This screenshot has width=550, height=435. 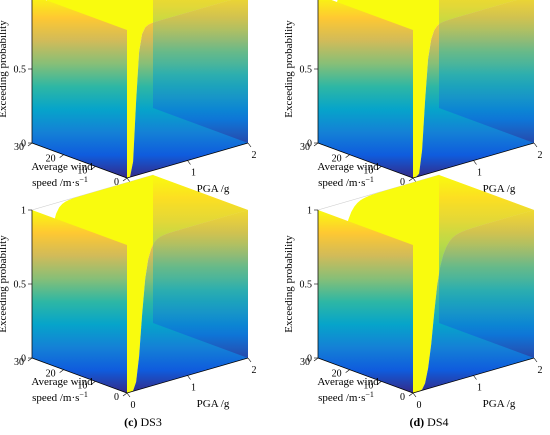 I want to click on panel-caption: (c) DS3, so click(x=143, y=422).